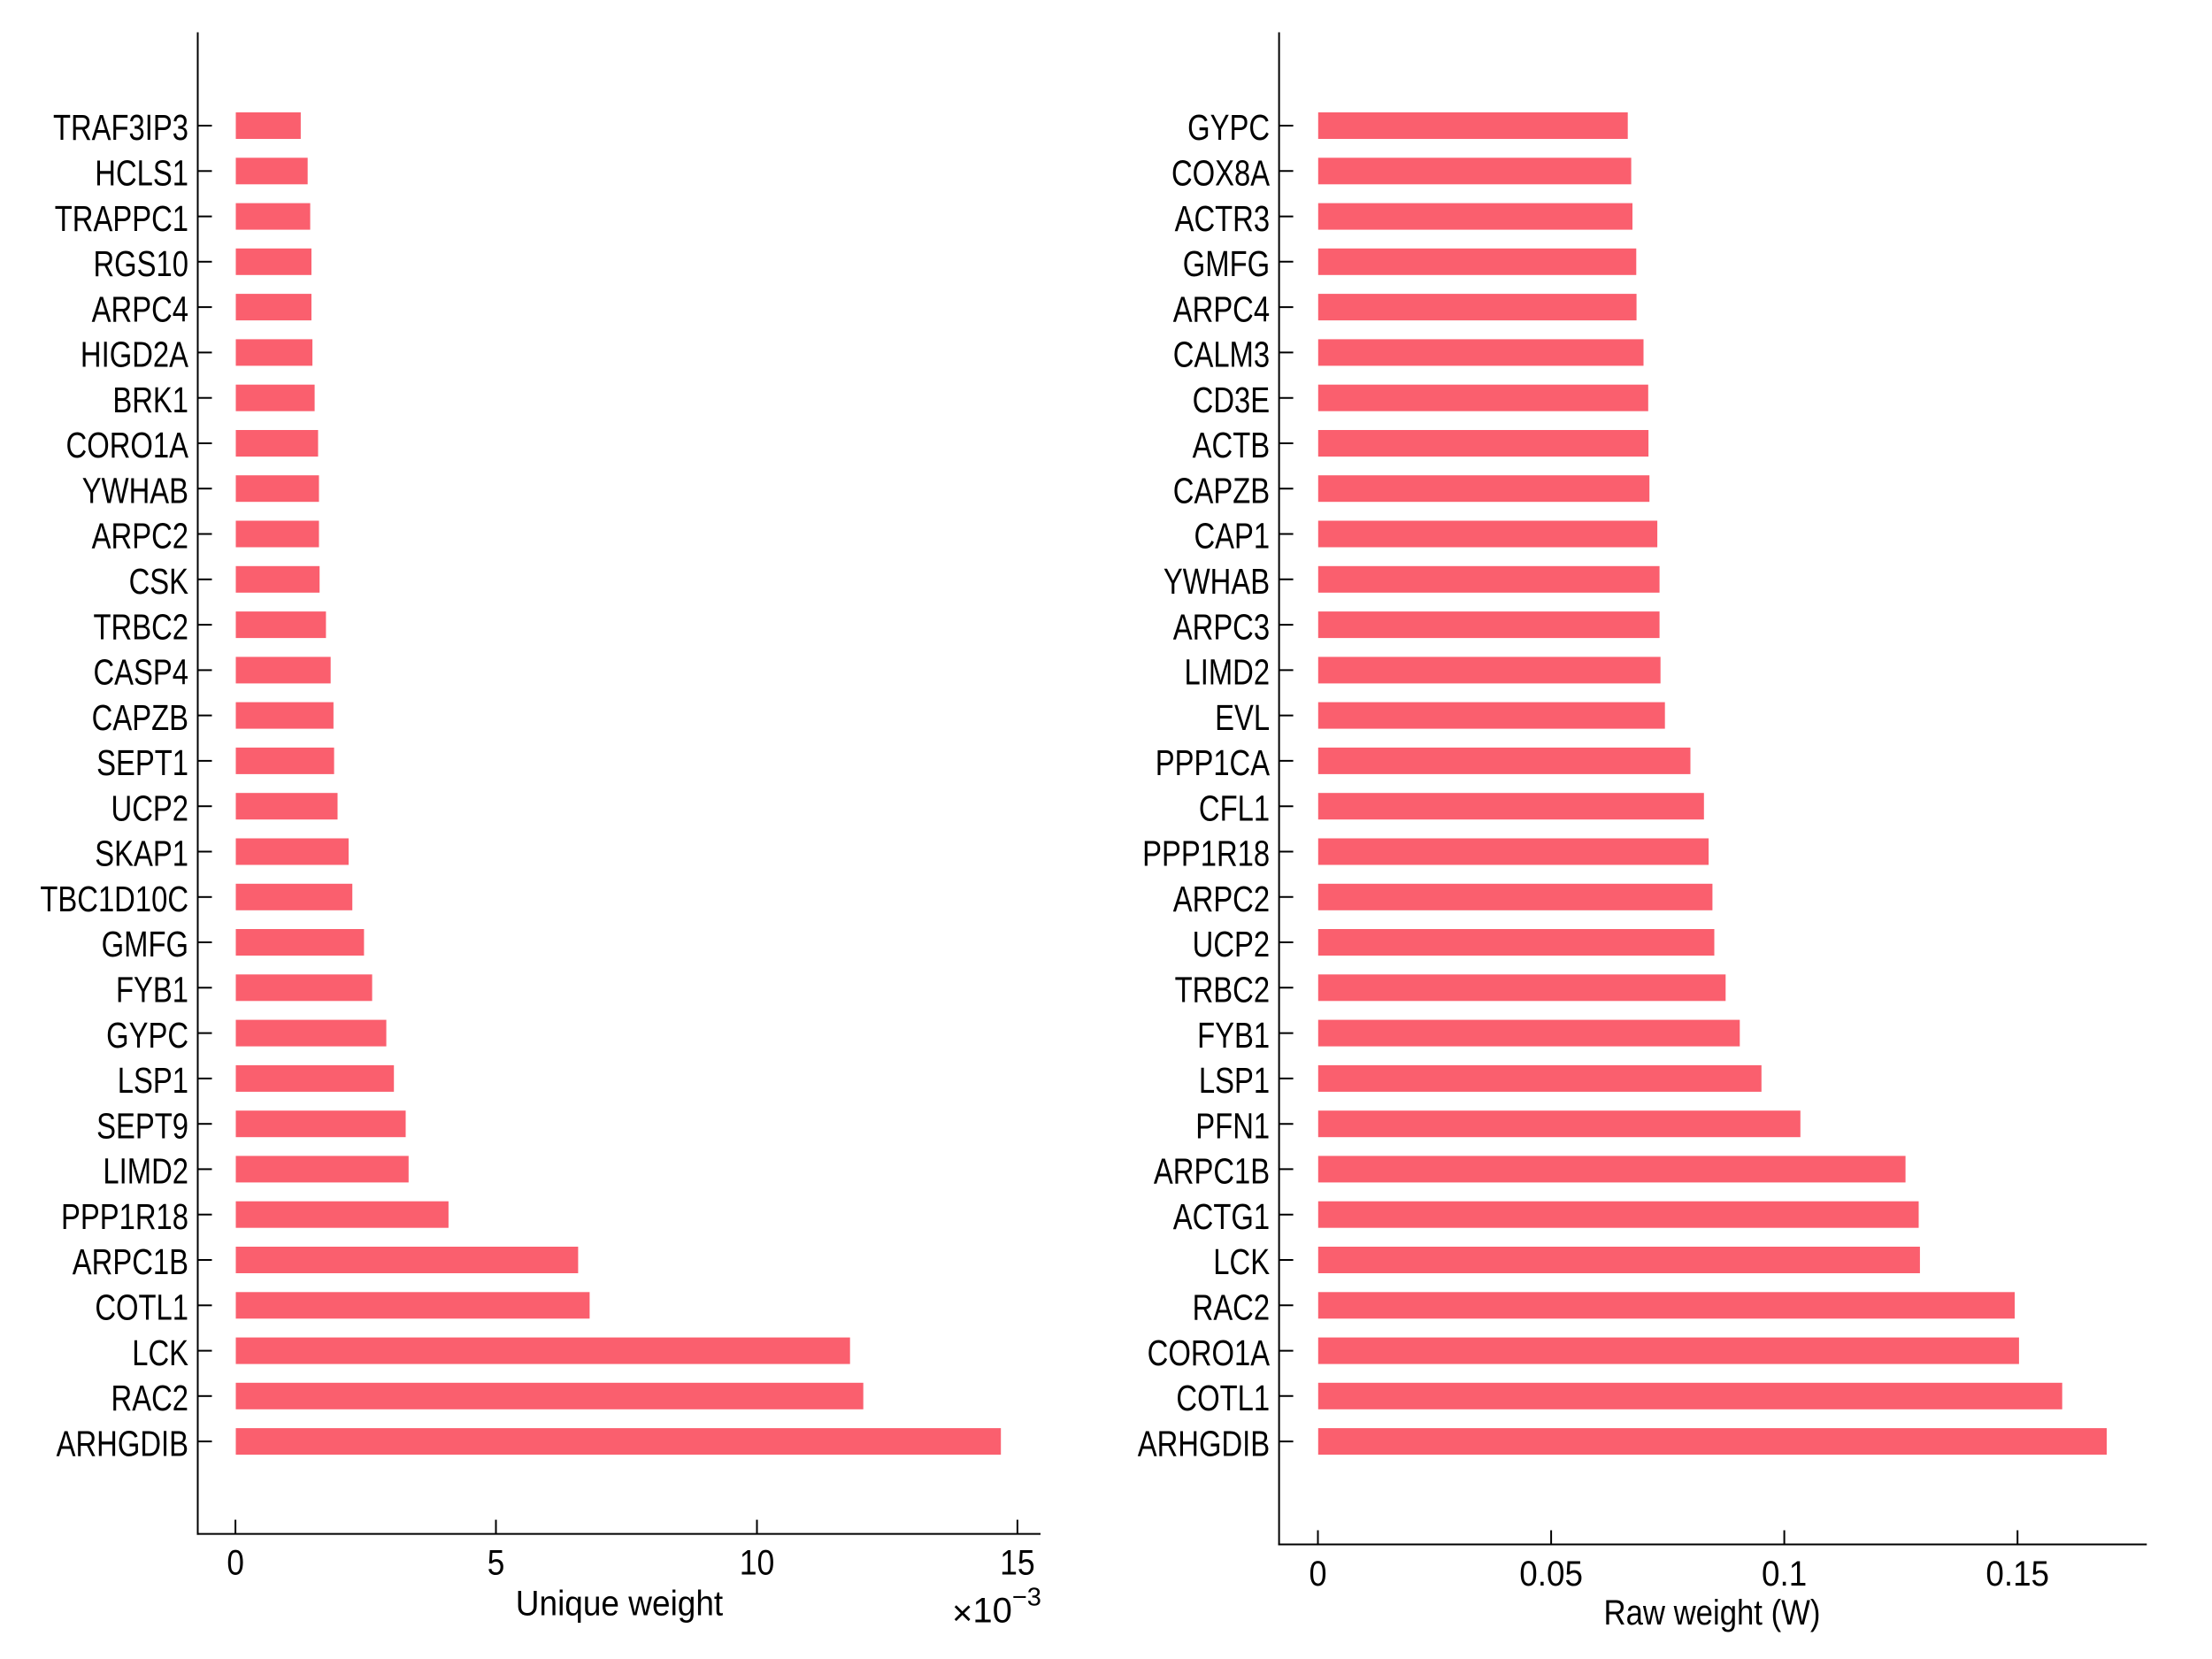 The width and height of the screenshot is (2212, 1659). Describe the element at coordinates (142, 173) in the screenshot. I see `svg-text: HCLS1` at that location.